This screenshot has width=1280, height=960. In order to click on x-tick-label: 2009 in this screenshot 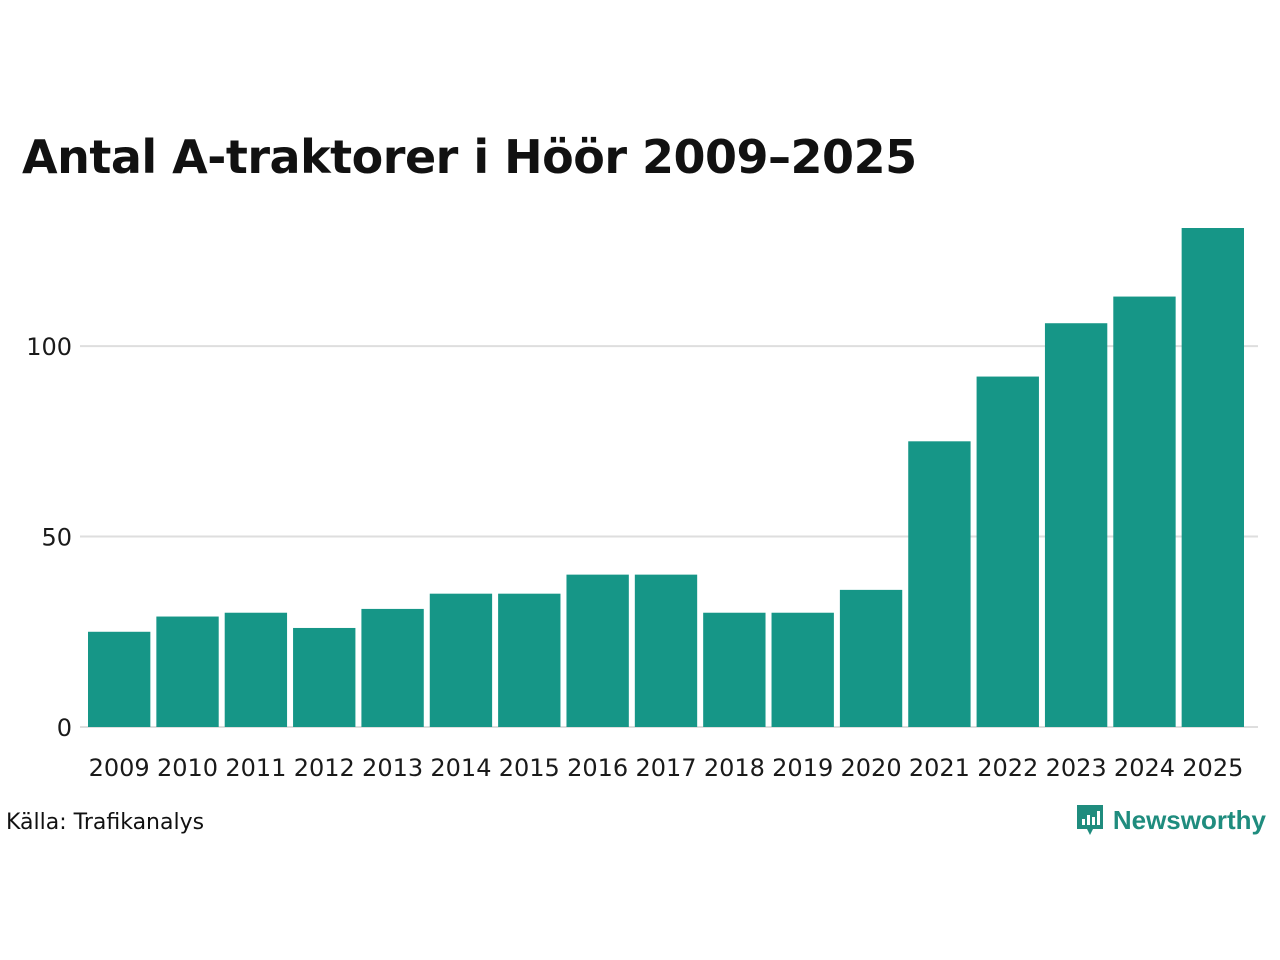, I will do `click(119, 768)`.